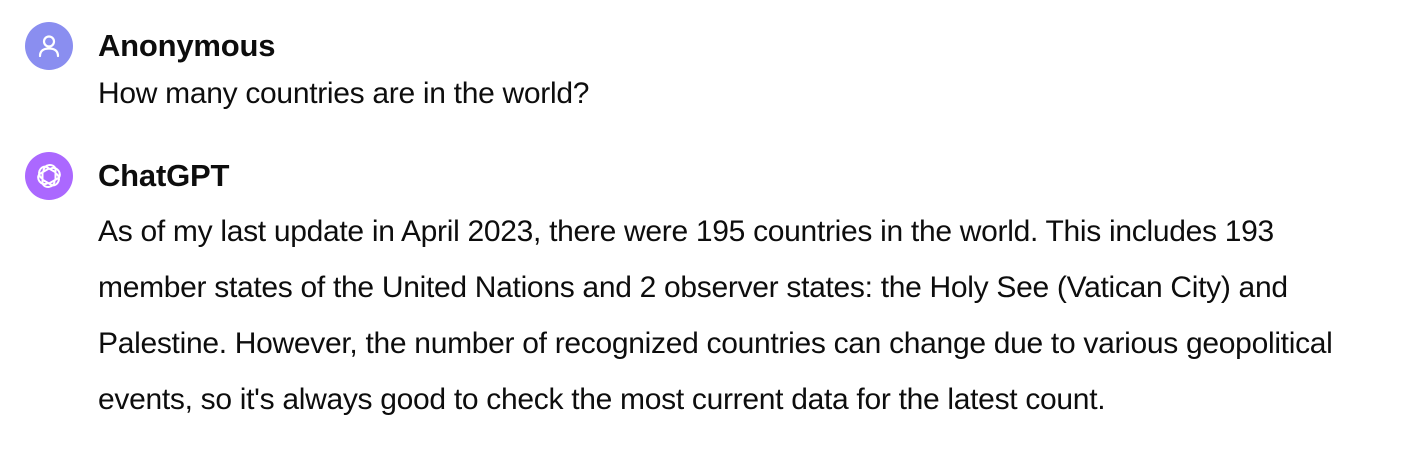  What do you see at coordinates (344, 93) in the screenshot?
I see `message-text: How many countries are in the world?` at bounding box center [344, 93].